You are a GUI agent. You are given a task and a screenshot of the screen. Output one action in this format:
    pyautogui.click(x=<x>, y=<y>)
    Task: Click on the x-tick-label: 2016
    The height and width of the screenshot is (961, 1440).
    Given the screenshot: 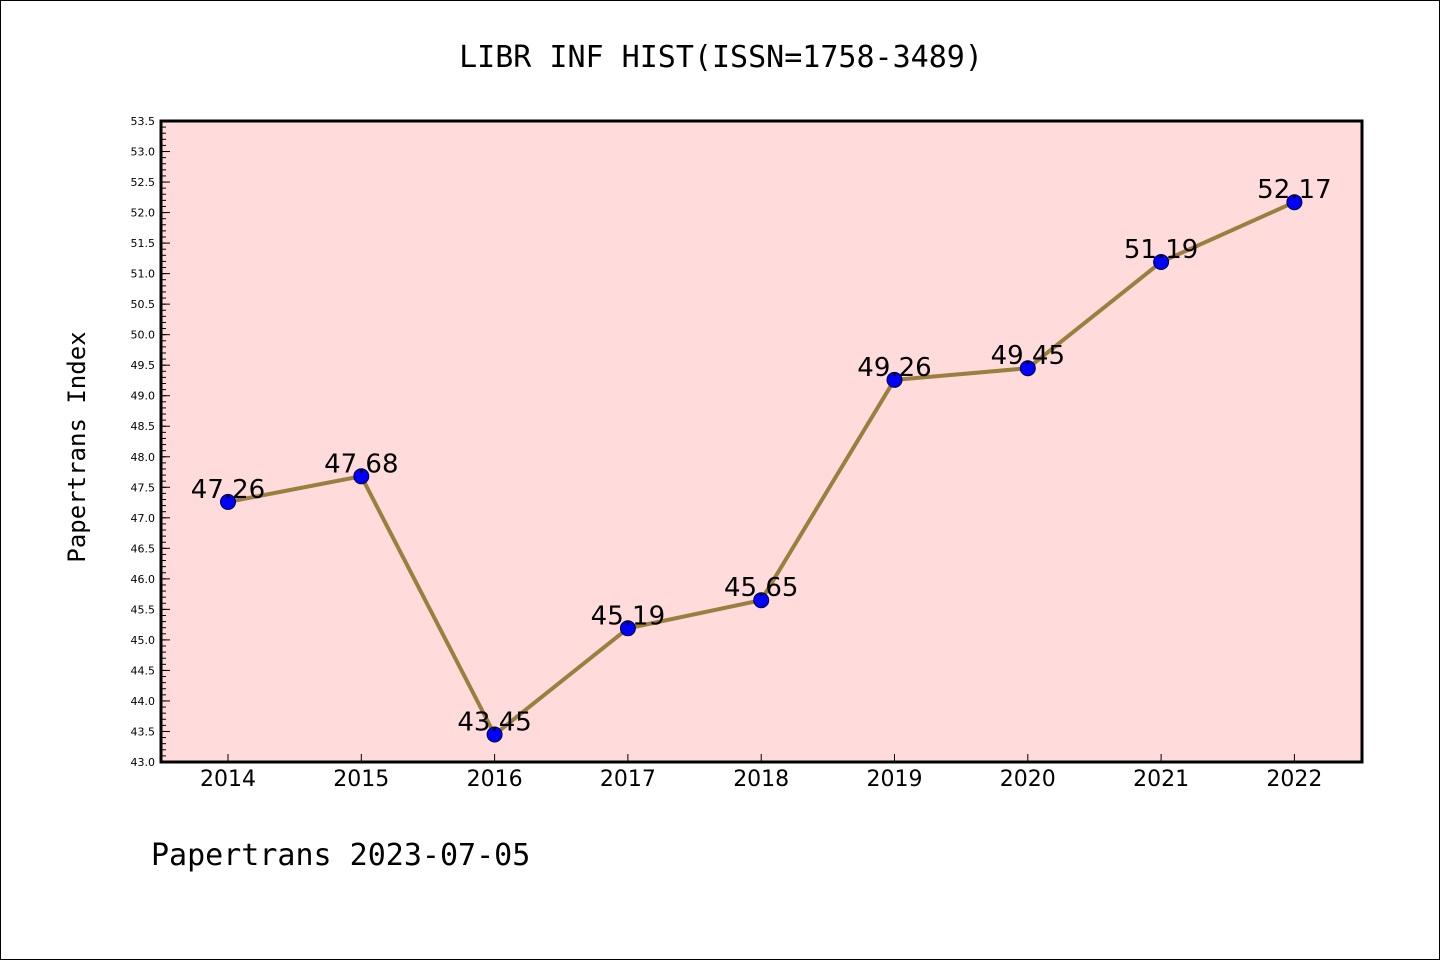 What is the action you would take?
    pyautogui.click(x=495, y=779)
    